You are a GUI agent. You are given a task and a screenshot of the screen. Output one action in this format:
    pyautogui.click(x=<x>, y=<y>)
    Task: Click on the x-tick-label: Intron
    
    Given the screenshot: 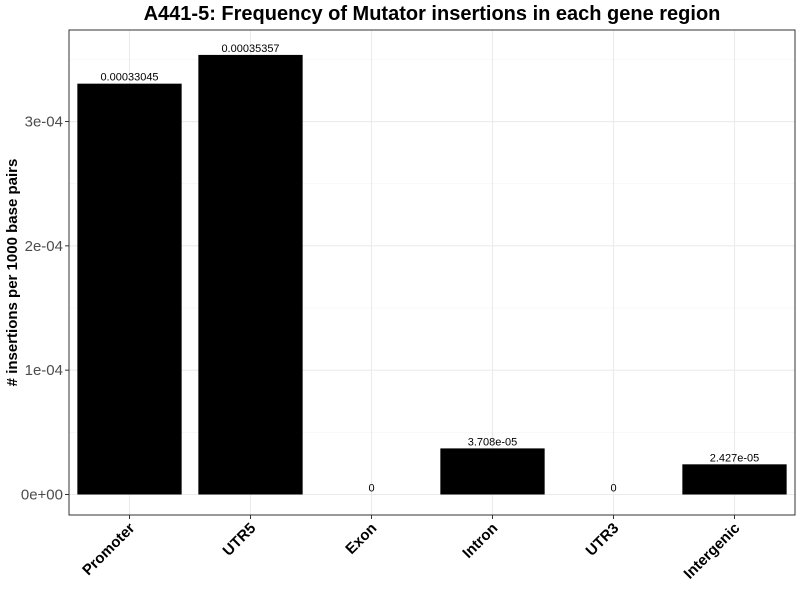 What is the action you would take?
    pyautogui.click(x=480, y=541)
    